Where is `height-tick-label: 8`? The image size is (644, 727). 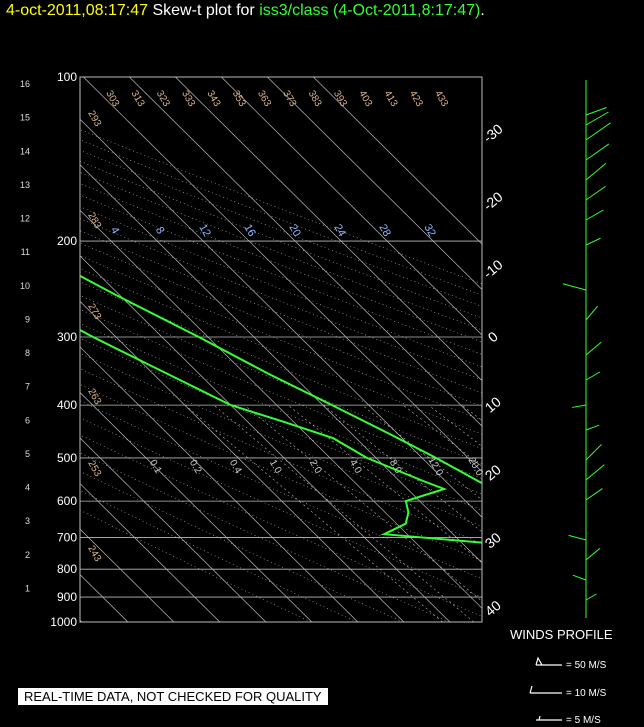
height-tick-label: 8 is located at coordinates (27, 353).